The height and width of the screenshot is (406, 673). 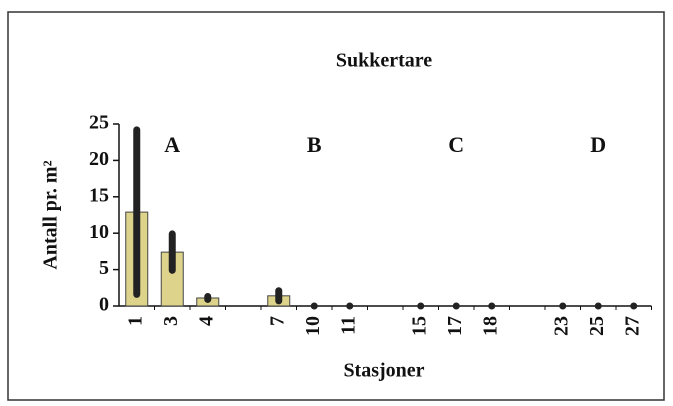 What do you see at coordinates (455, 326) in the screenshot?
I see `x-tick-label: 17` at bounding box center [455, 326].